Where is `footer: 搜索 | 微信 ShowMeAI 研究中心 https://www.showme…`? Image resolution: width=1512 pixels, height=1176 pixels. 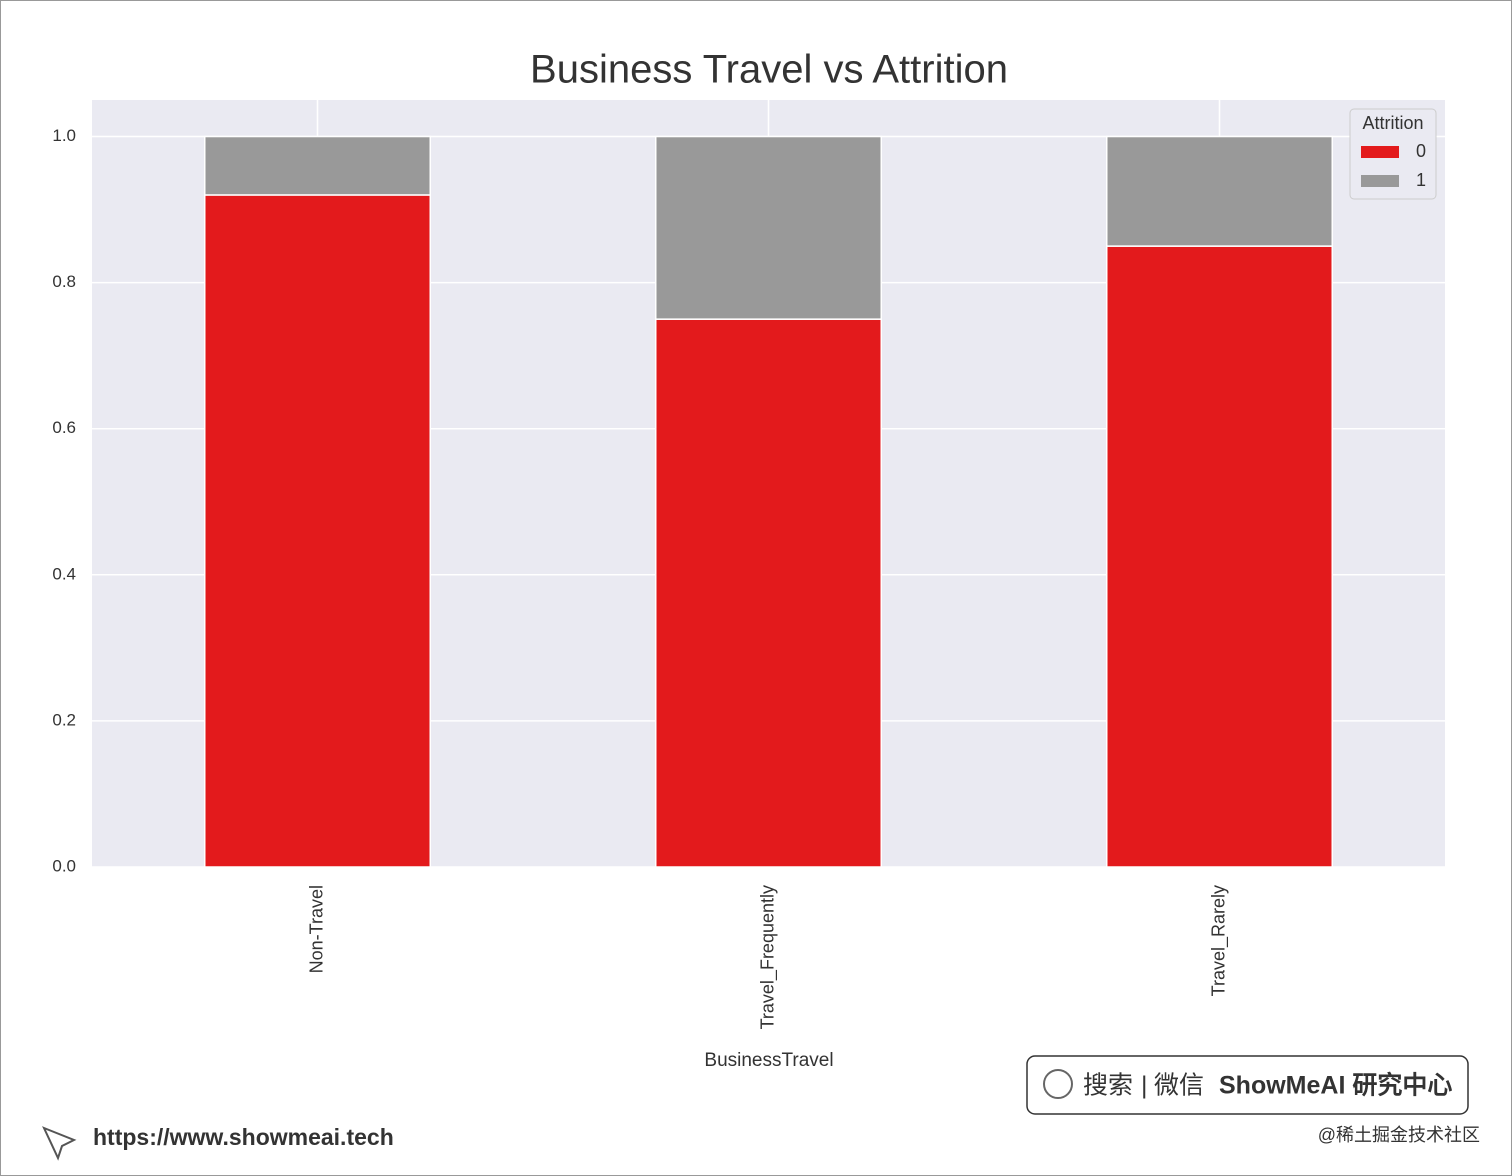 footer: 搜索 | 微信 ShowMeAI 研究中心 https://www.showme… is located at coordinates (761, 1108).